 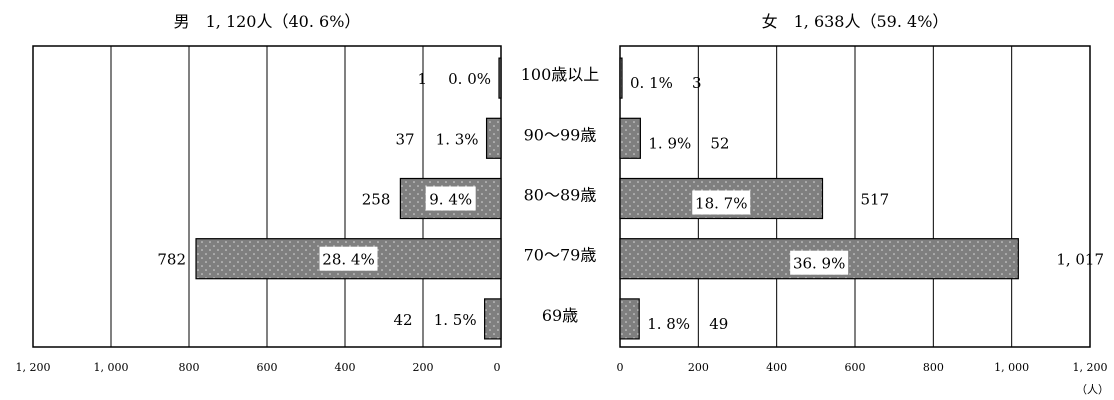 I want to click on female-percent-label: 1. 8%, so click(x=668, y=324).